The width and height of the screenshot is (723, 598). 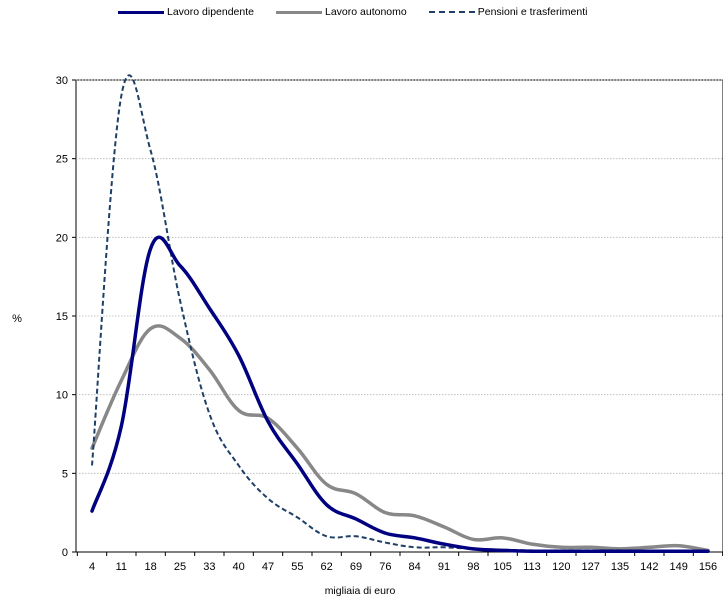 What do you see at coordinates (360, 591) in the screenshot?
I see `x-axis-label: migliaia di euro` at bounding box center [360, 591].